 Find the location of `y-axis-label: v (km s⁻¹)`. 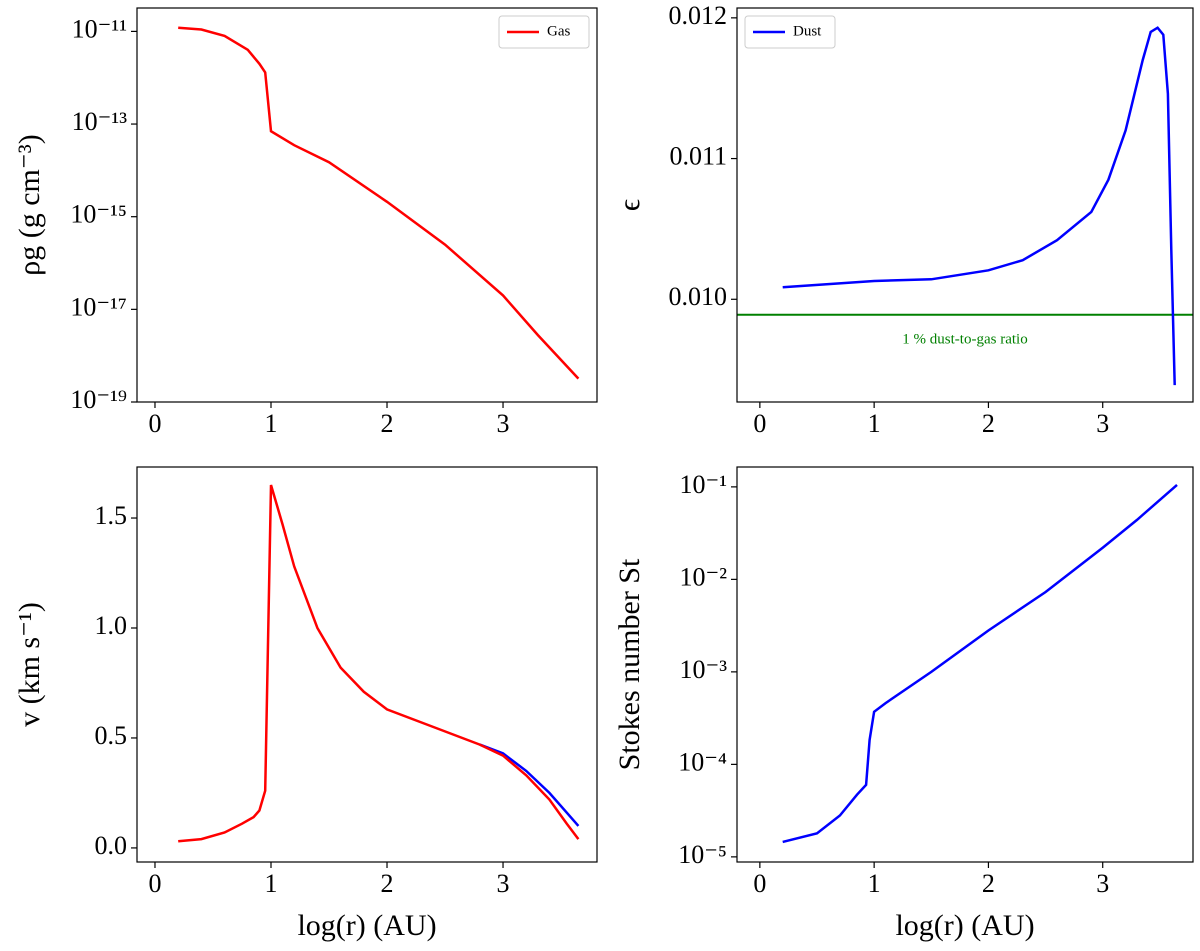

y-axis-label: v (km s⁻¹) is located at coordinates (29, 664).